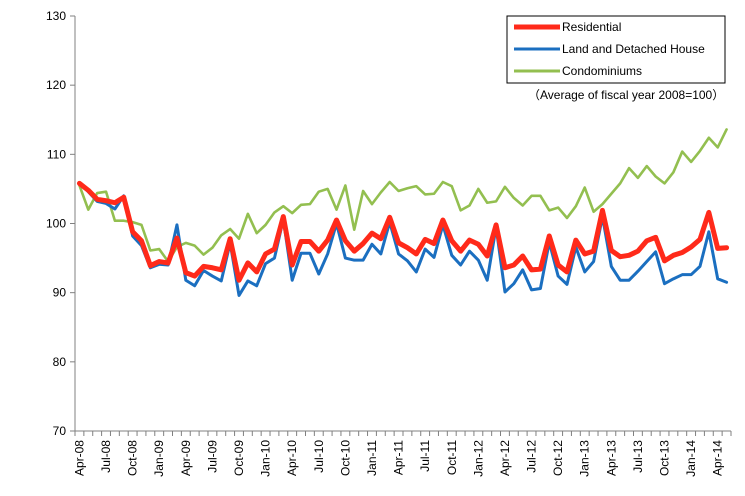 Image resolution: width=745 pixels, height=496 pixels. Describe the element at coordinates (591, 27) in the screenshot. I see `legend-label-residential: Residential` at that location.